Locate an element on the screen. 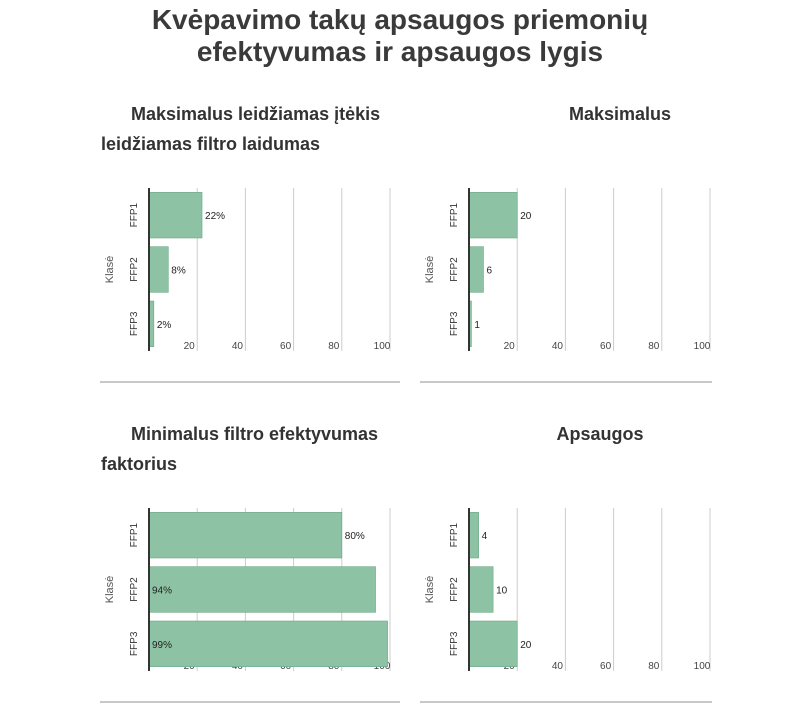  chart-3-title-line-1: Minimalus filtro efektyvumas is located at coordinates (255, 434).